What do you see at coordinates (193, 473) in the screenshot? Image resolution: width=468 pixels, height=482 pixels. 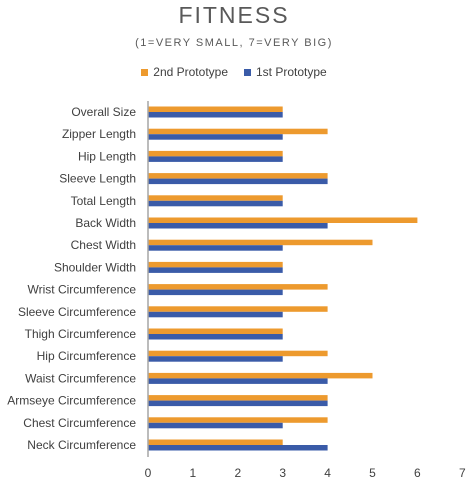 I see `x-tick-label: 1` at bounding box center [193, 473].